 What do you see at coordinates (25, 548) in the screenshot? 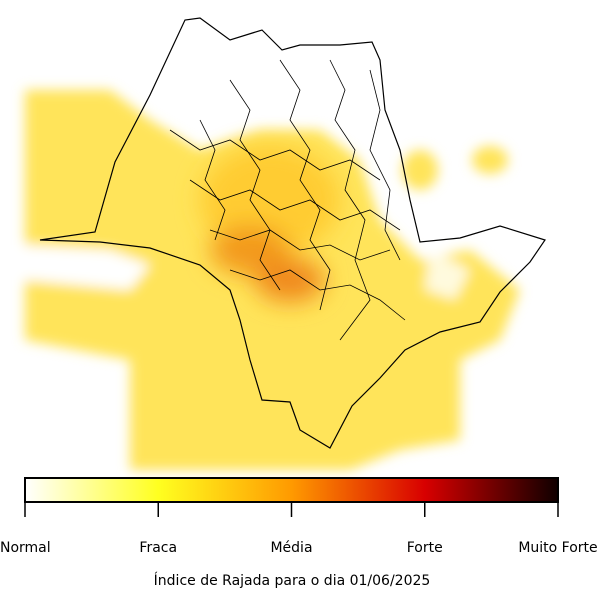
I see `colorbar-label: Normal` at bounding box center [25, 548].